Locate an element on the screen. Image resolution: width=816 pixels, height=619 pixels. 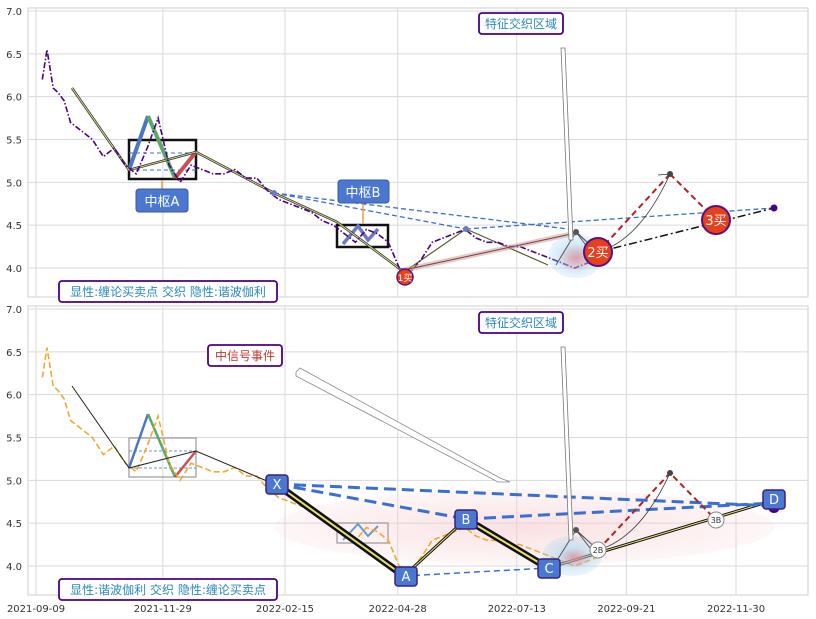
svg-text: 显性:缠论买卖点 交织 隐性:谐波伽利 is located at coordinates (168, 291).